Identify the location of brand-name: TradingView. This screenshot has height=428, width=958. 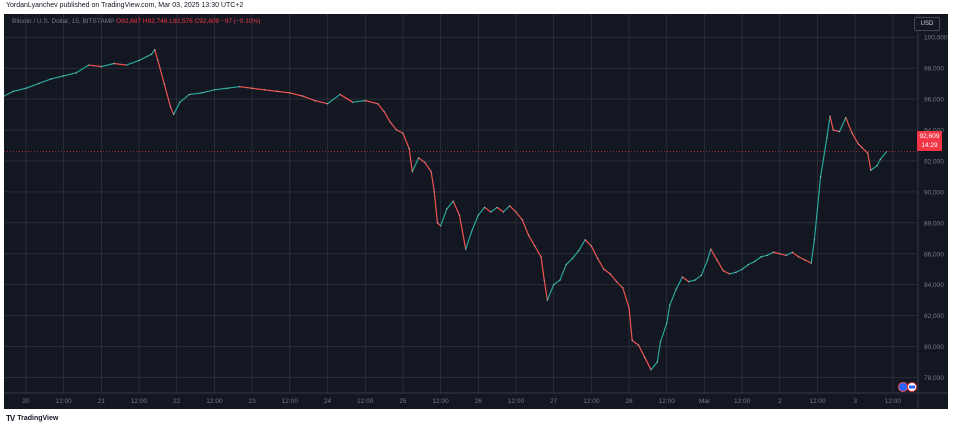
(38, 418).